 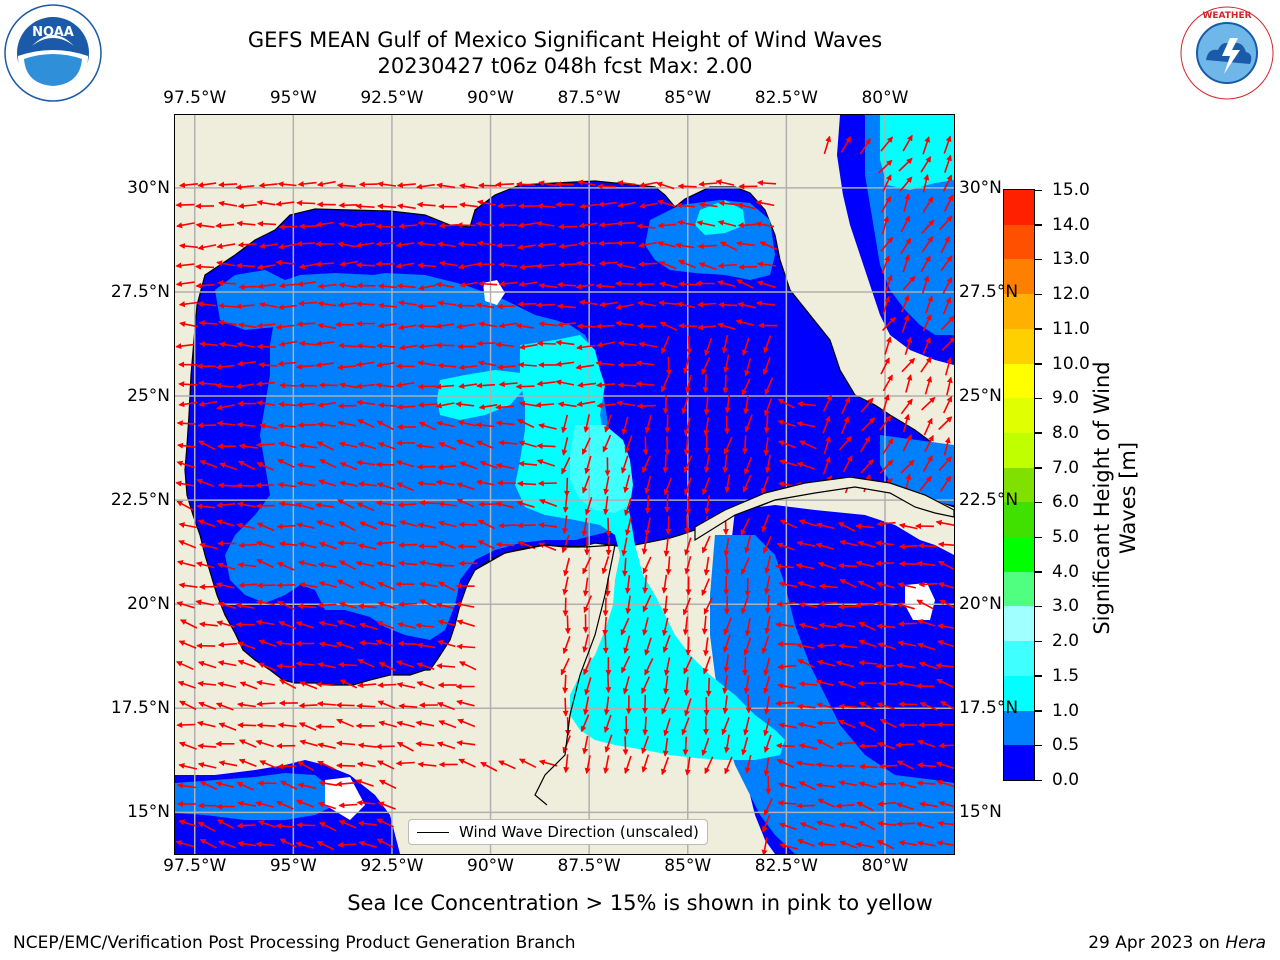 What do you see at coordinates (53, 53) in the screenshot?
I see `noaa-logo: NOAA` at bounding box center [53, 53].